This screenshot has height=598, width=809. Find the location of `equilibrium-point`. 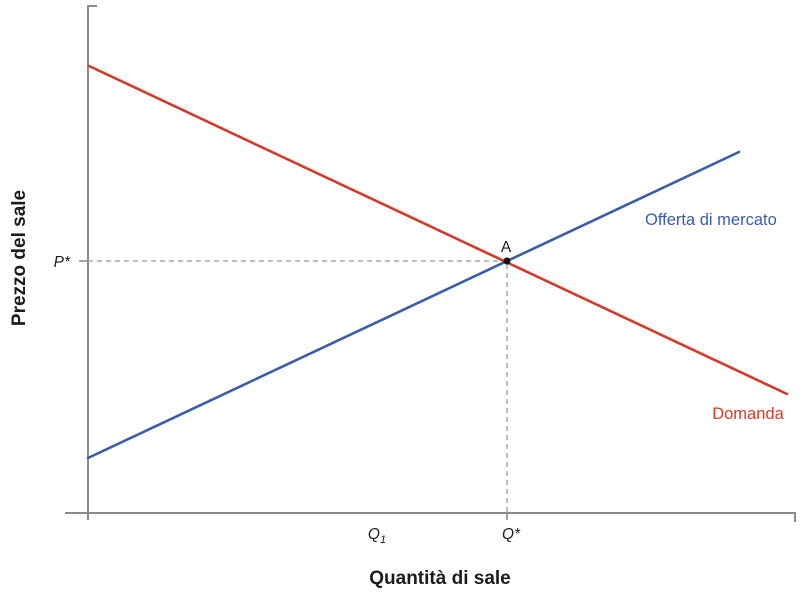

equilibrium-point is located at coordinates (507, 261).